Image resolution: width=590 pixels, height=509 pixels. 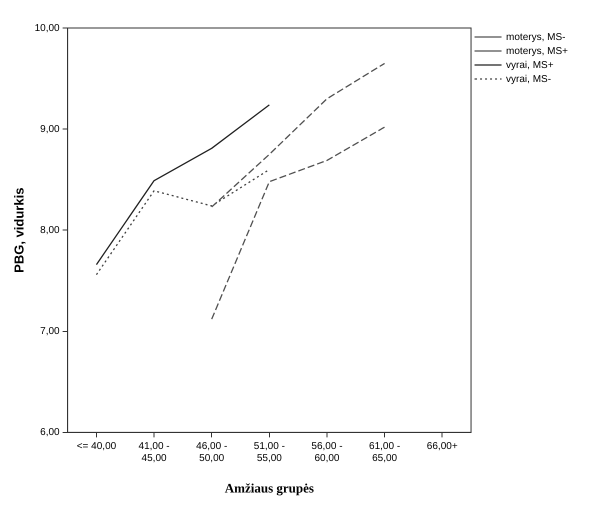 I want to click on x-tick-label: 61,00 - 65,00, so click(x=384, y=452).